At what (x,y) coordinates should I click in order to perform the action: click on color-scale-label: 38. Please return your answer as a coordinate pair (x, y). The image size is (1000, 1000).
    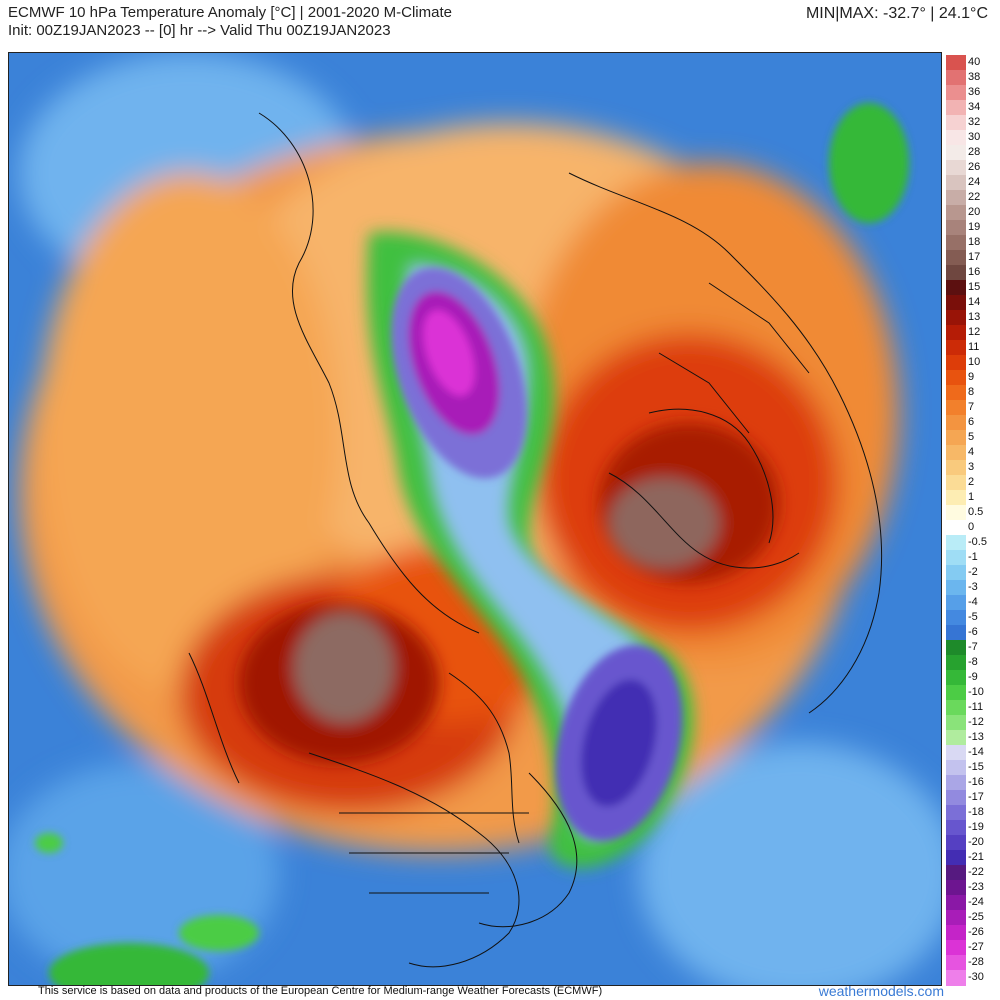
    Looking at the image, I should click on (974, 77).